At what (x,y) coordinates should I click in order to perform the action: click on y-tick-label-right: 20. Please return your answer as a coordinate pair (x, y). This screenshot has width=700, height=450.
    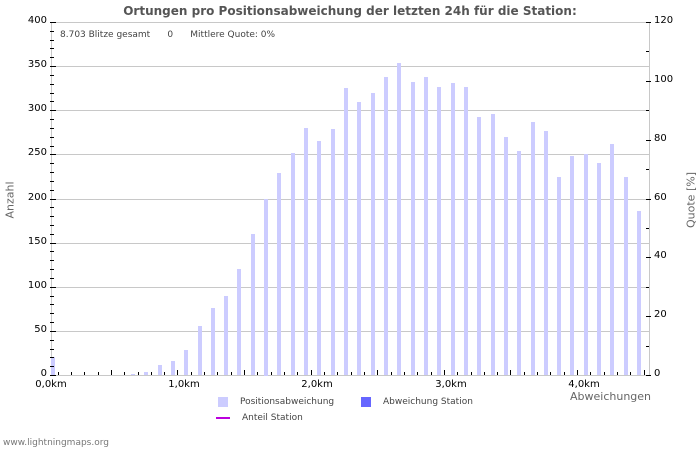
    Looking at the image, I should click on (660, 314).